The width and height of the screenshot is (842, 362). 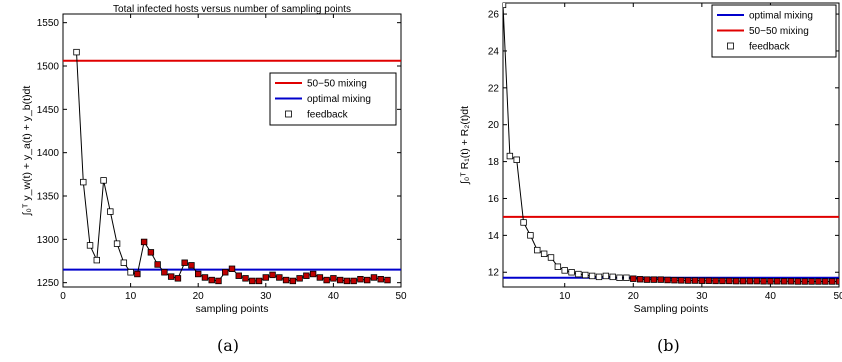 What do you see at coordinates (779, 31) in the screenshot?
I see `legend-label: 50−50 mixing` at bounding box center [779, 31].